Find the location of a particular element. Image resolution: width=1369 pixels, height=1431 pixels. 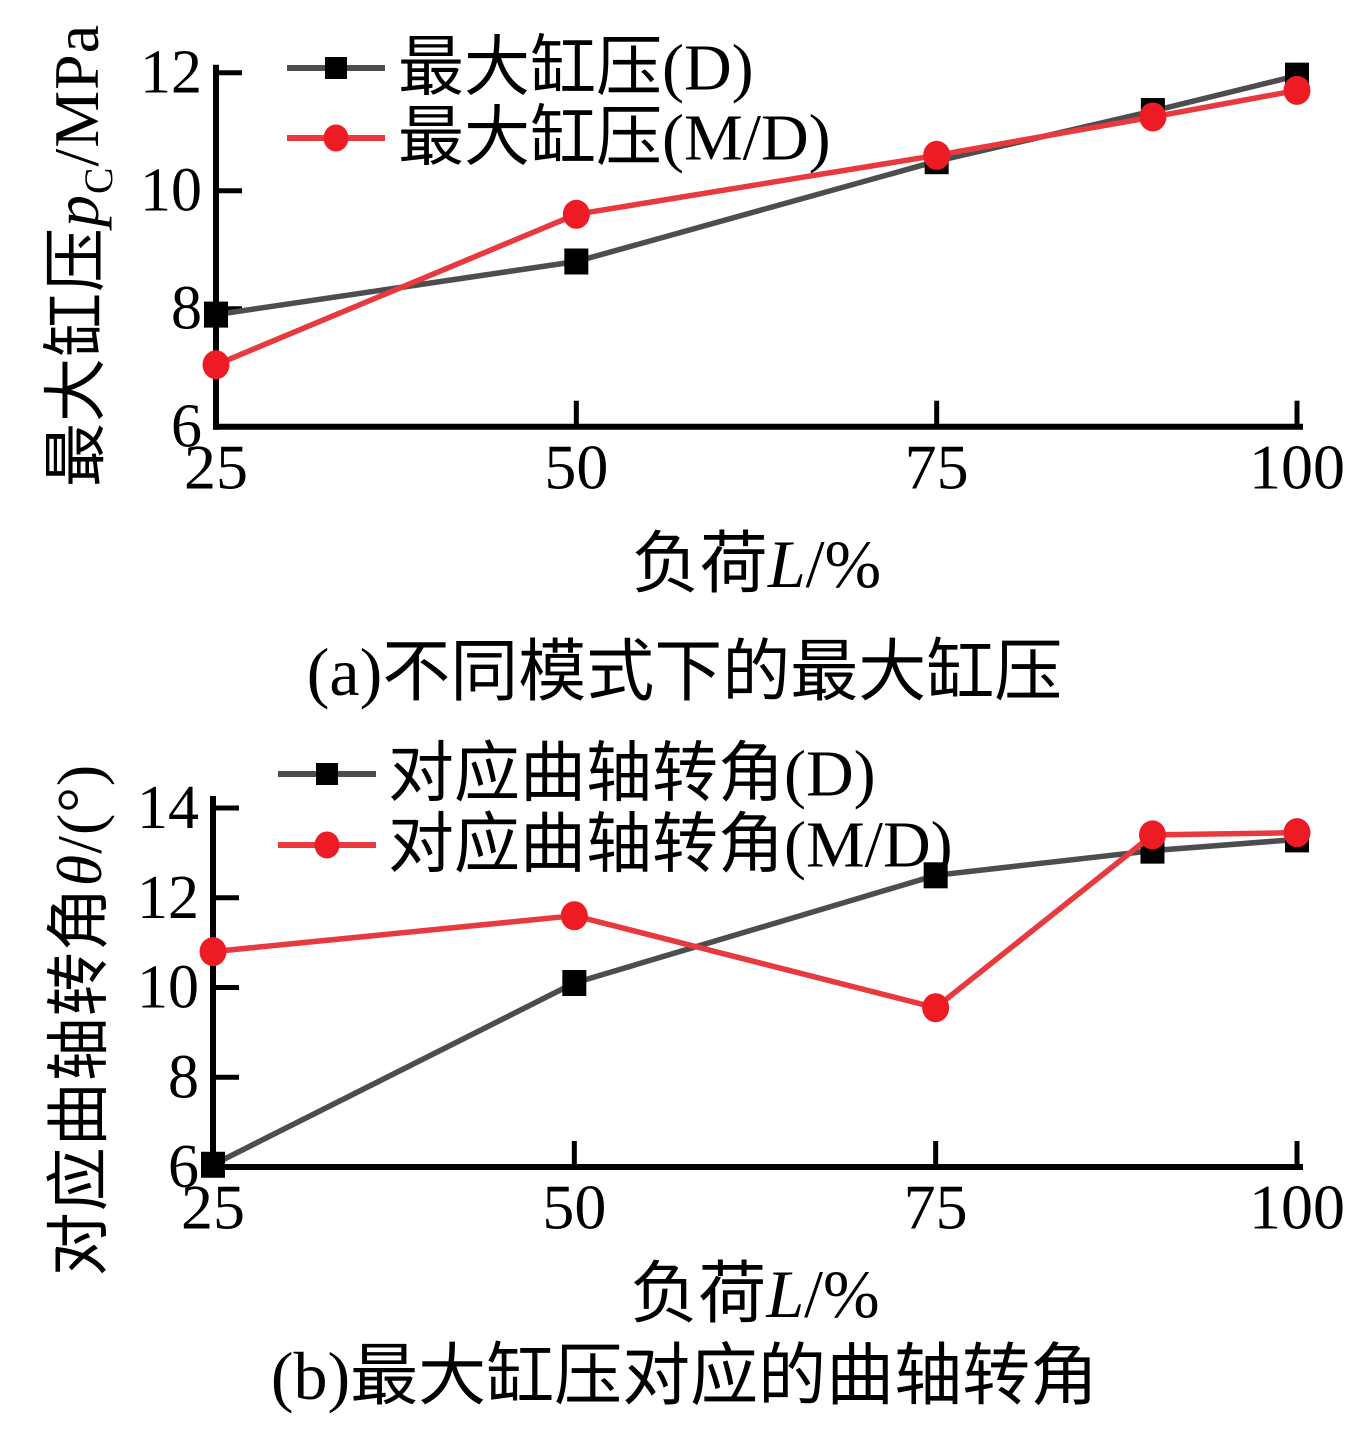

chart-a-xlabel-symbol: L is located at coordinates (786, 564).